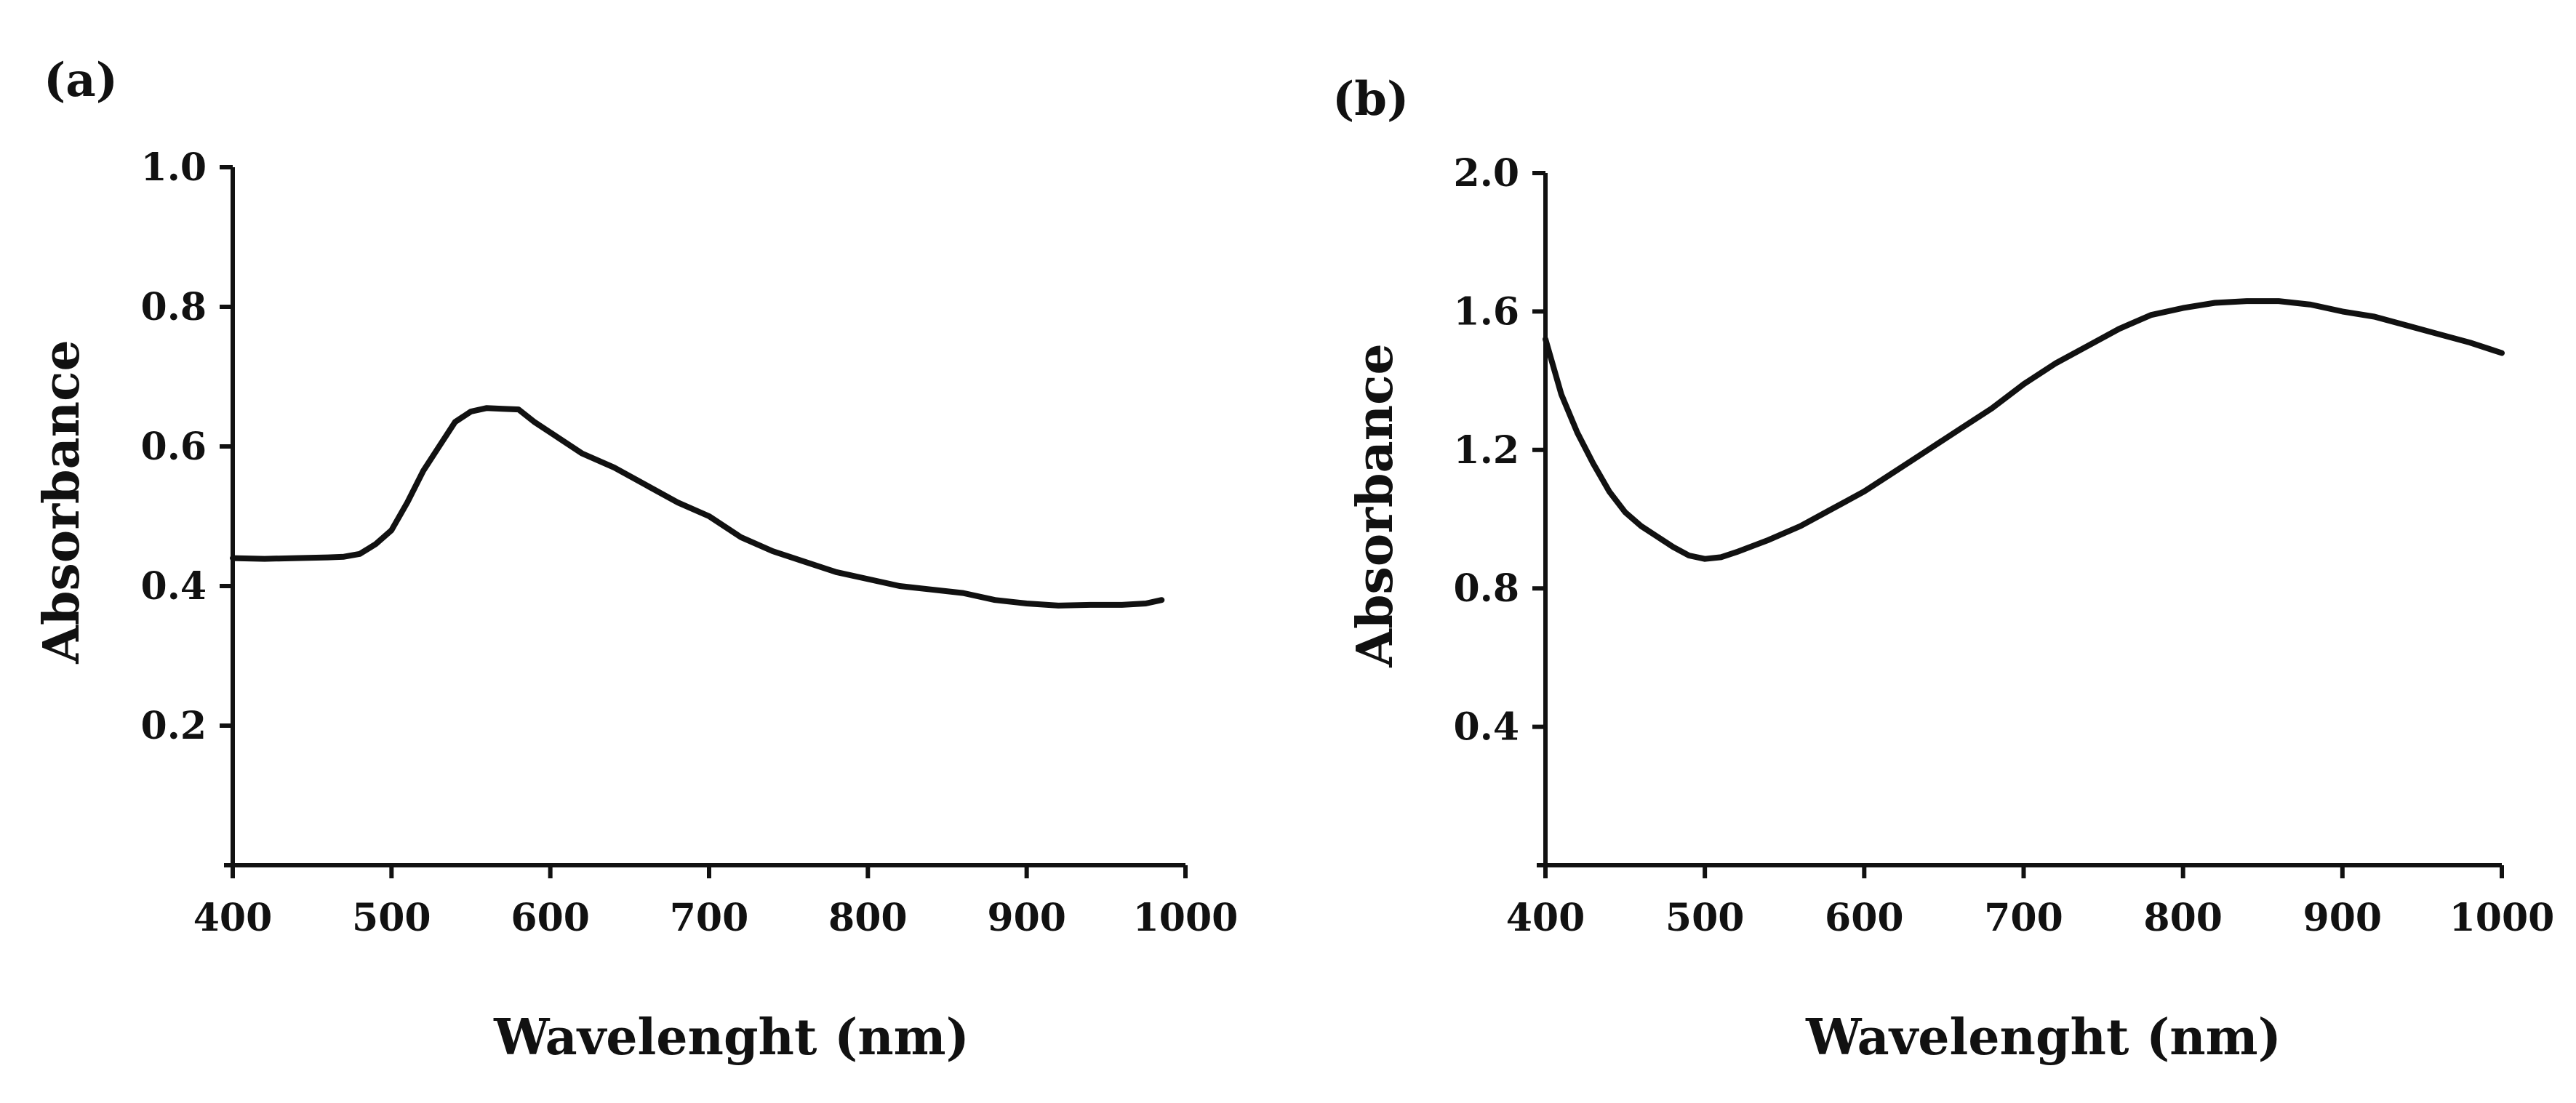 The width and height of the screenshot is (2576, 1103). What do you see at coordinates (1370, 99) in the screenshot?
I see `panel-label-b: (b)` at bounding box center [1370, 99].